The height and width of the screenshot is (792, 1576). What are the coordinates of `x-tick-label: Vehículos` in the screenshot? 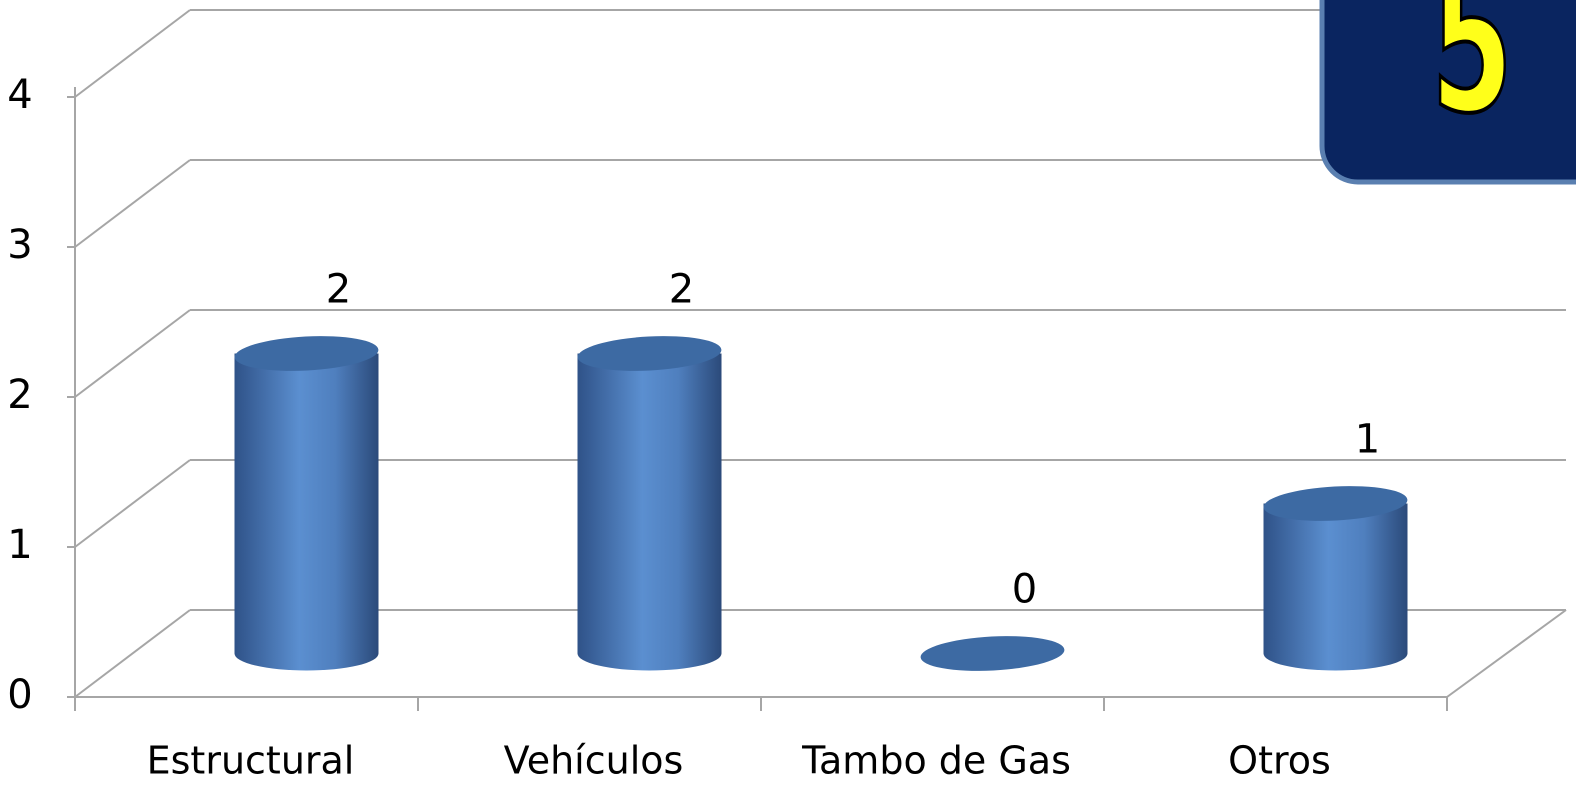 It's located at (594, 761).